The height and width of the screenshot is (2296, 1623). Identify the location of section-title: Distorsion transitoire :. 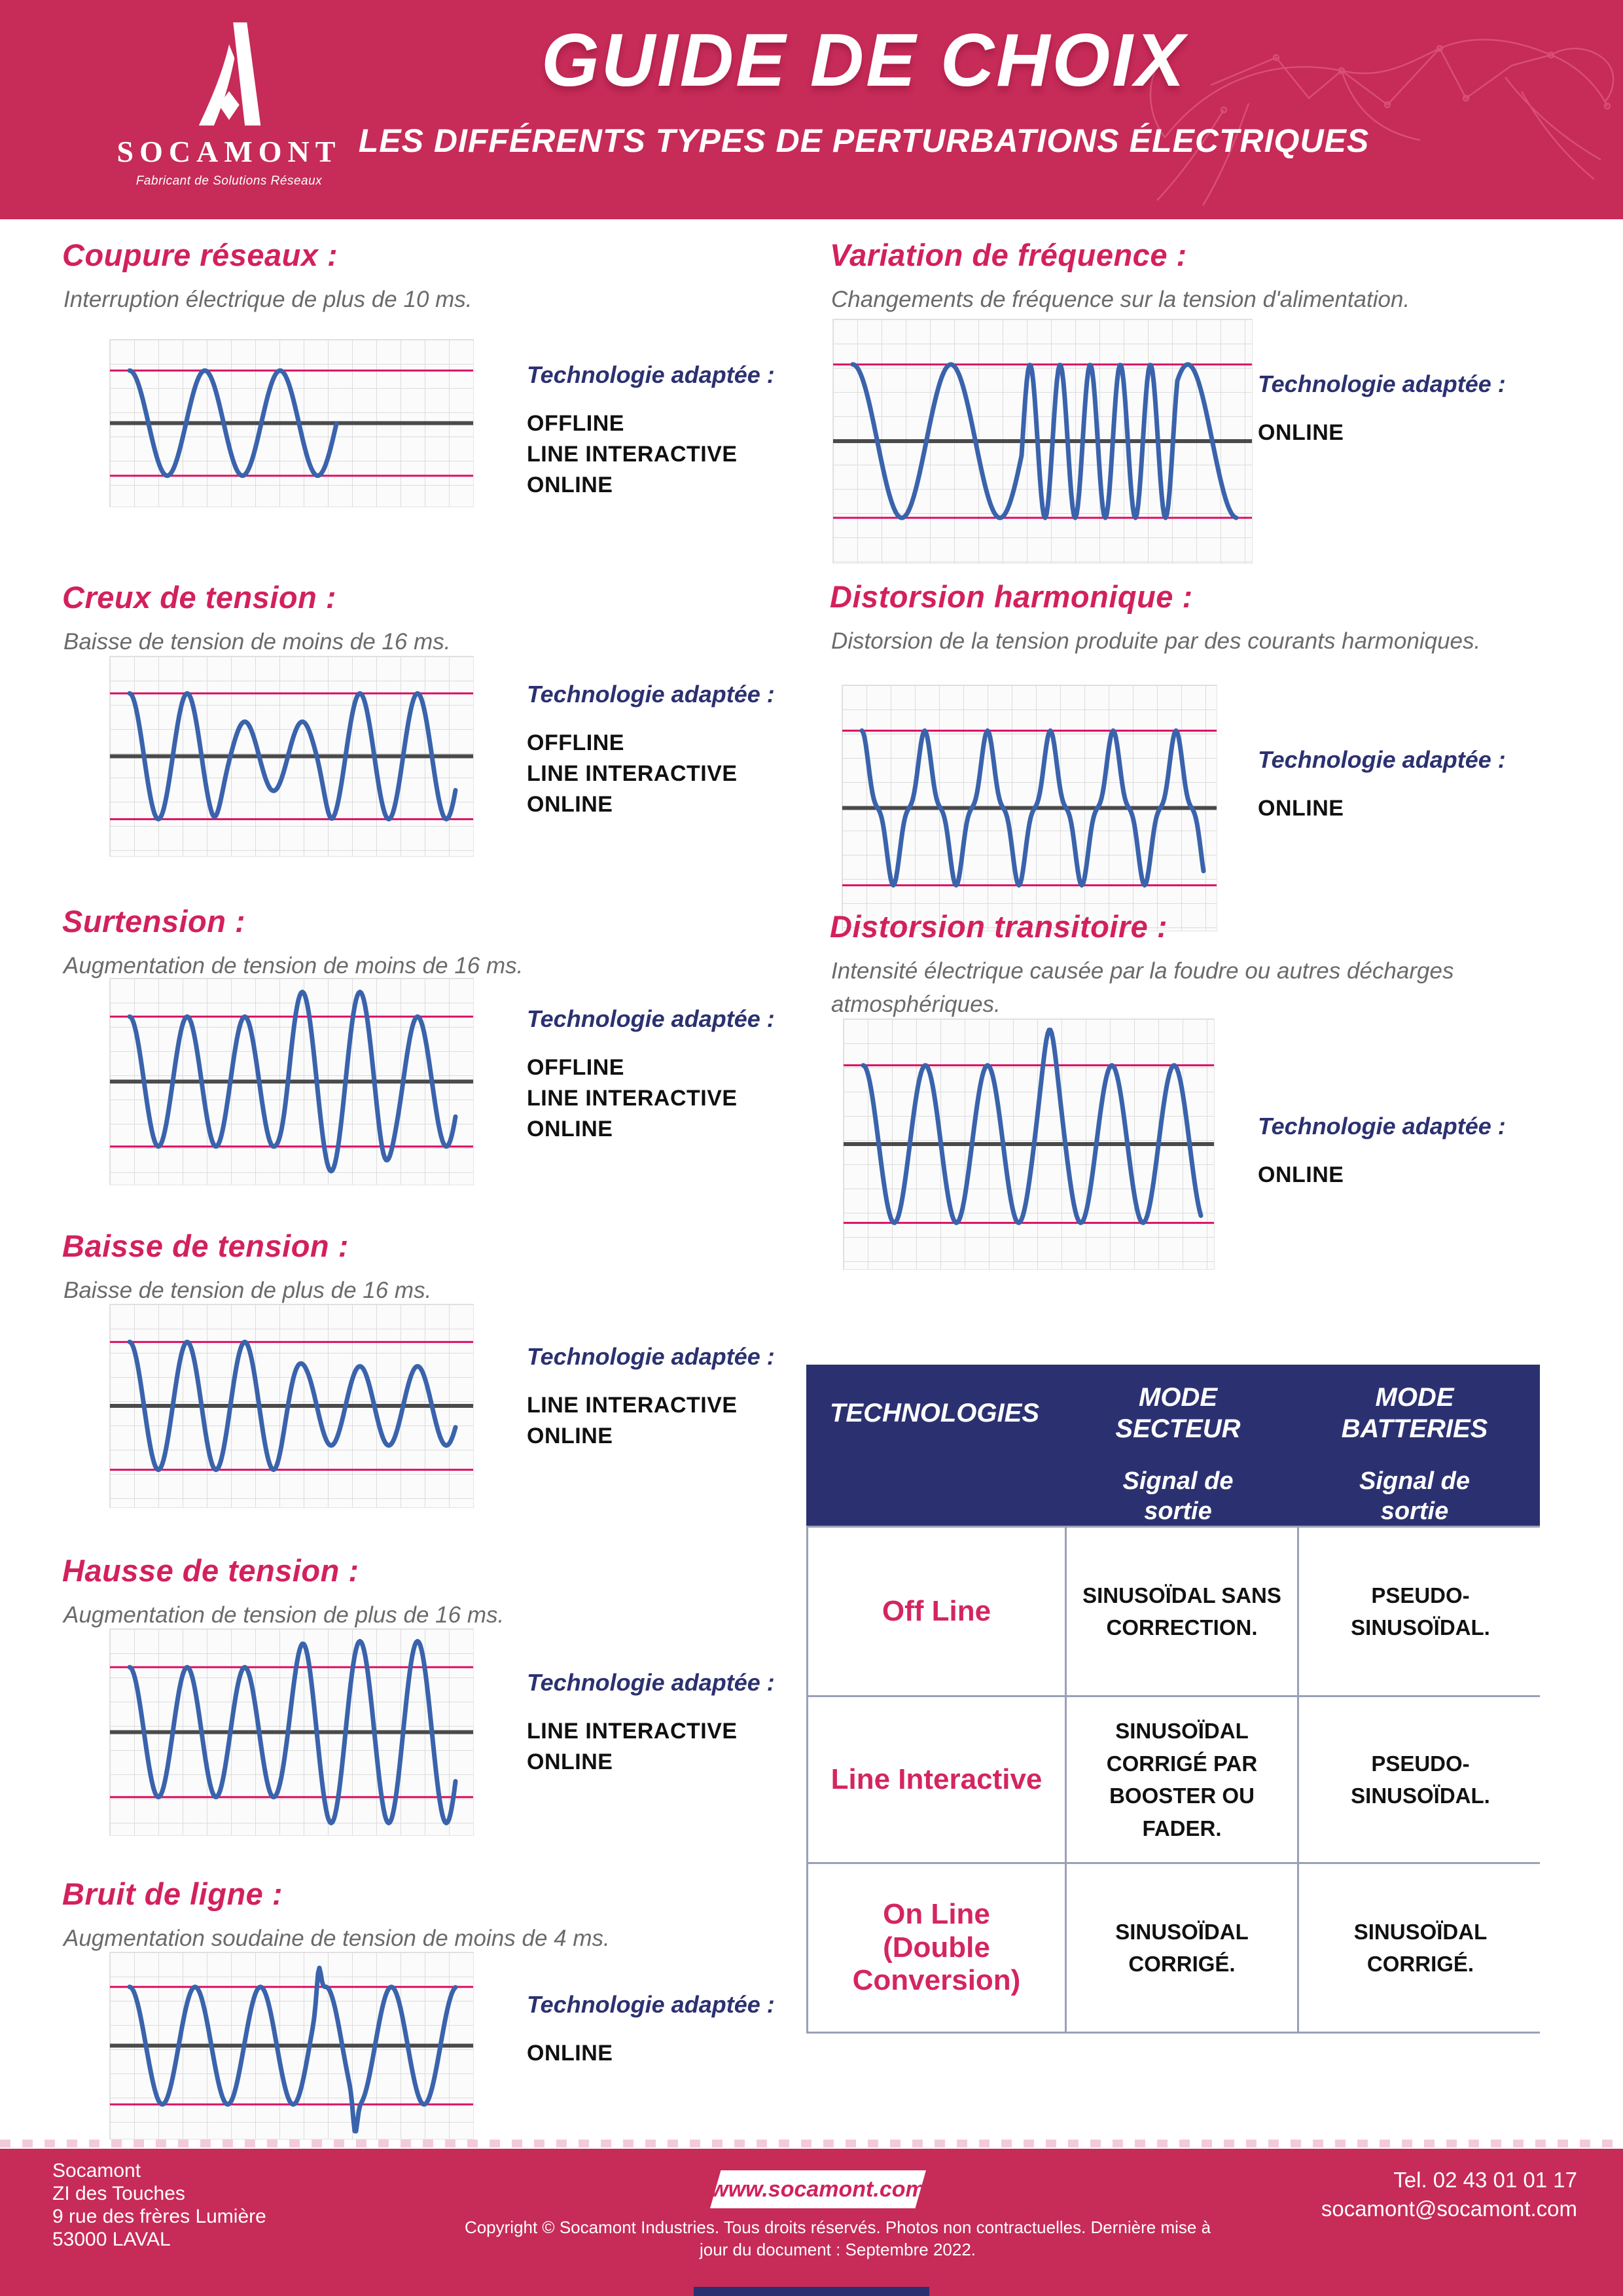
(999, 926).